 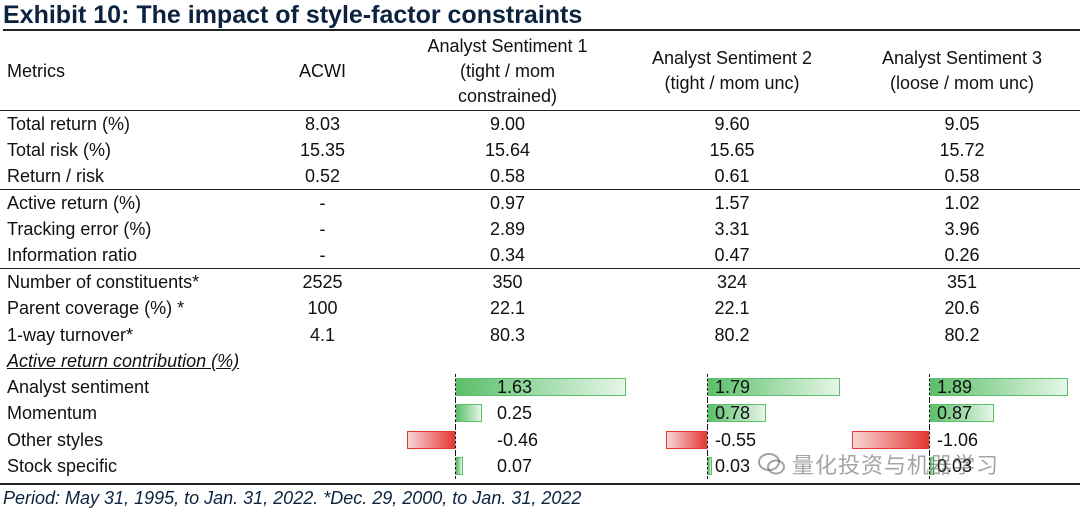 What do you see at coordinates (125, 282) in the screenshot?
I see `row-label: Number of constituents*` at bounding box center [125, 282].